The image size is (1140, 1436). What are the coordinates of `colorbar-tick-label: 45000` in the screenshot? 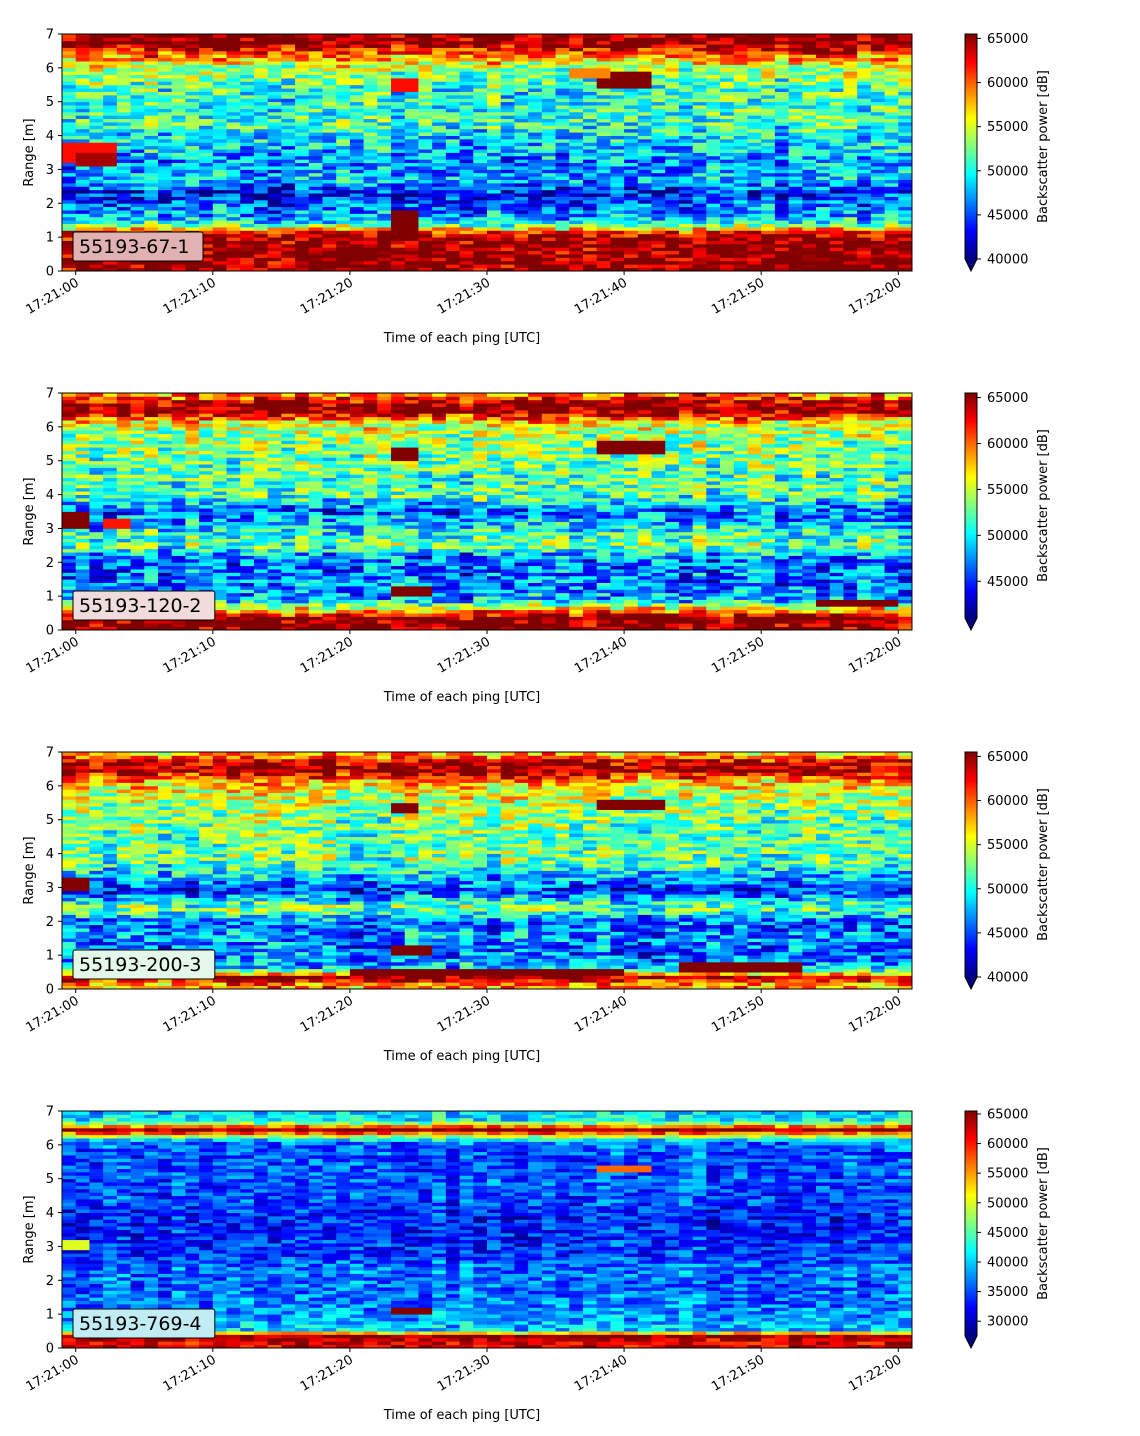 It's located at (1007, 215).